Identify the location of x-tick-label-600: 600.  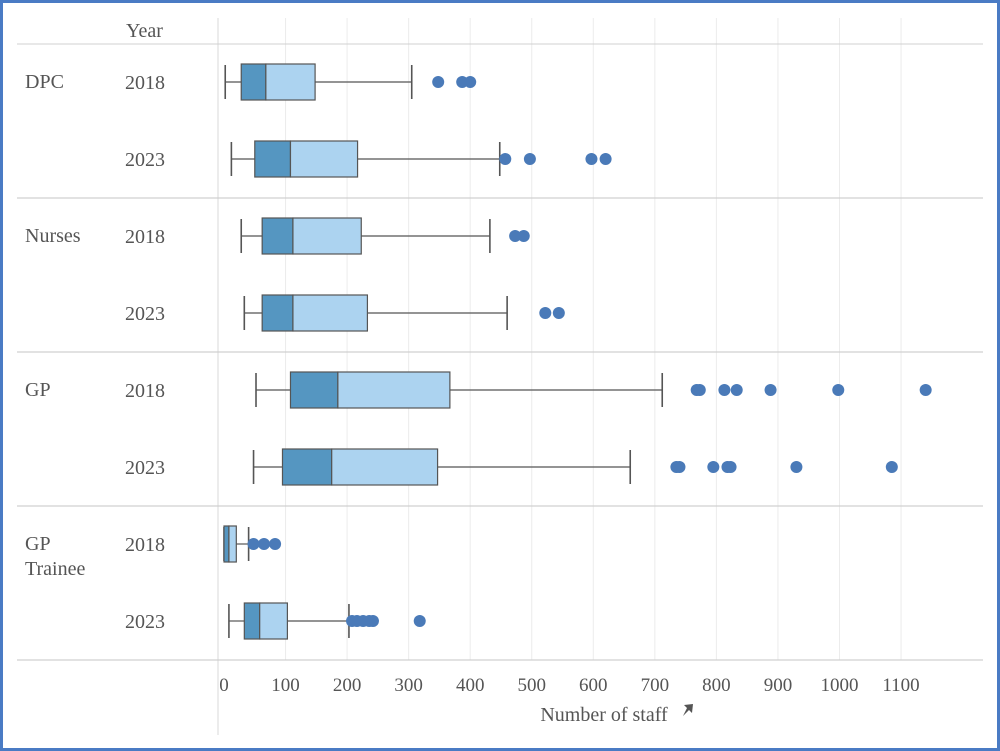
(593, 685).